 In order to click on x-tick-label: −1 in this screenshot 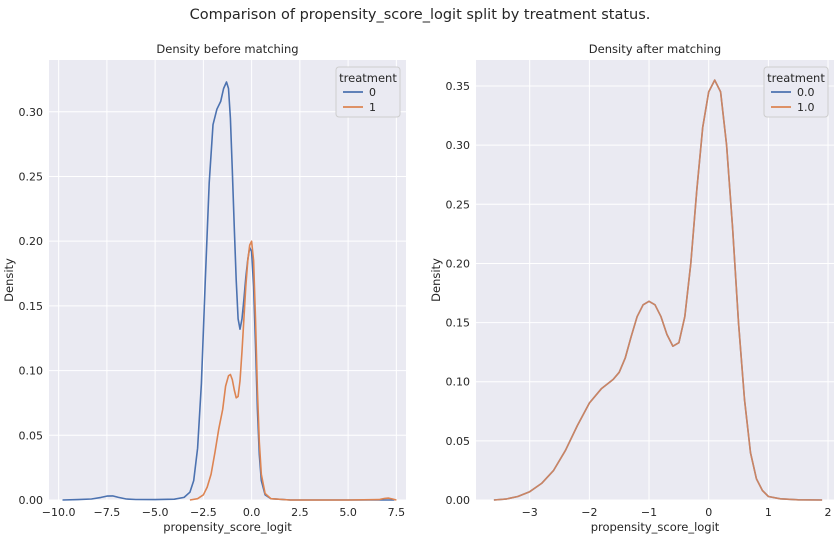, I will do `click(649, 512)`.